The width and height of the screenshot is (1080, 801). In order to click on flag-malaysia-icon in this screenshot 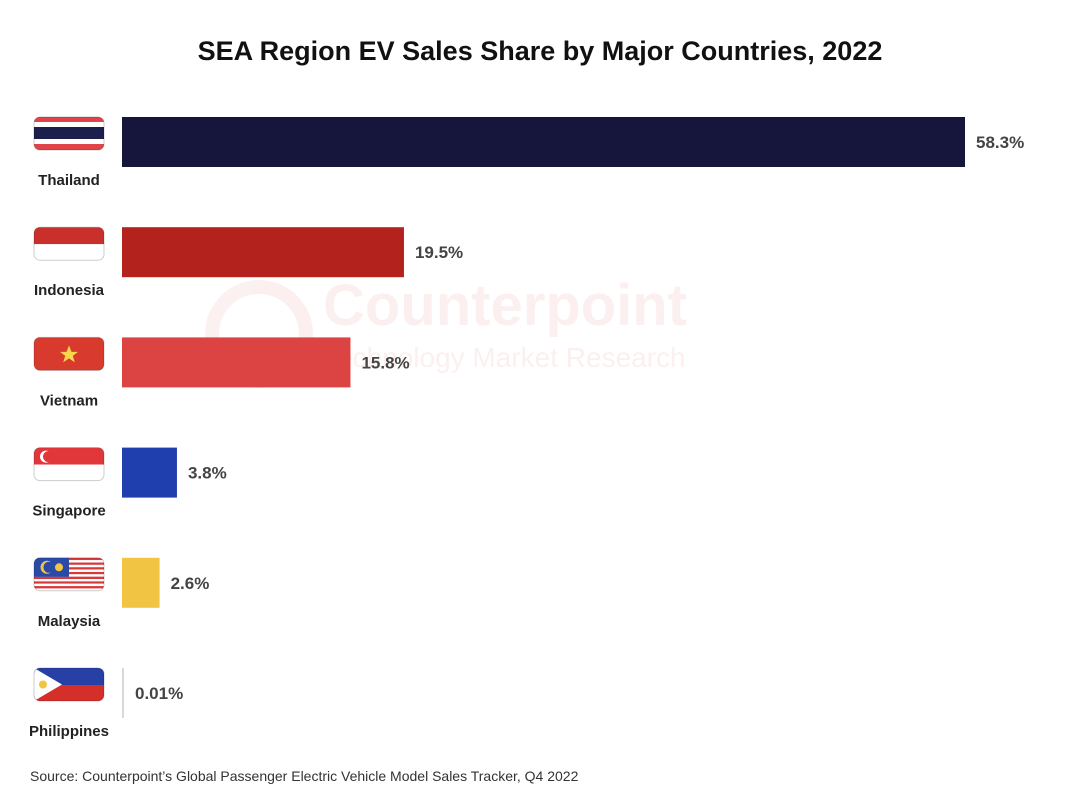, I will do `click(69, 574)`.